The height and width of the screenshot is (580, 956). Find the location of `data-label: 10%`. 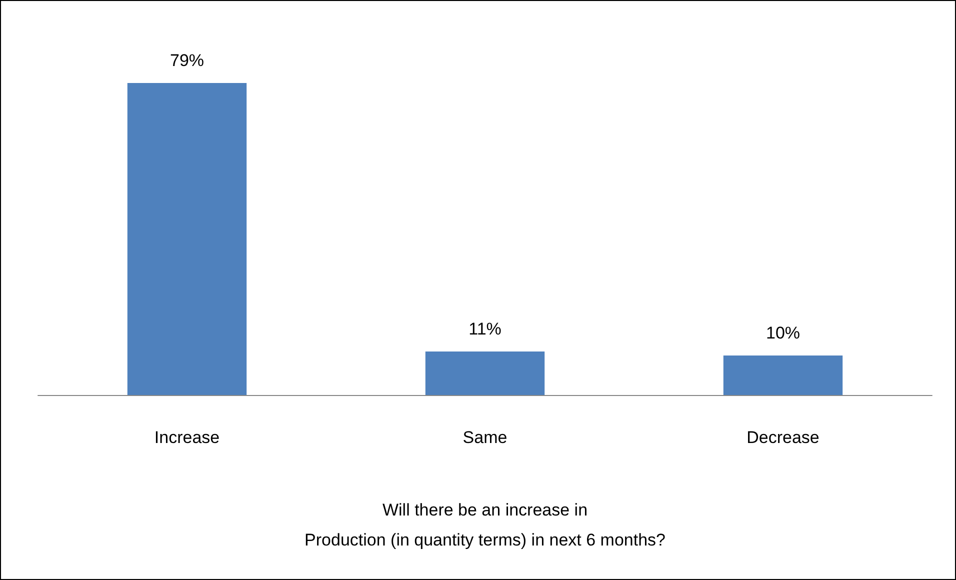

data-label: 10% is located at coordinates (783, 333).